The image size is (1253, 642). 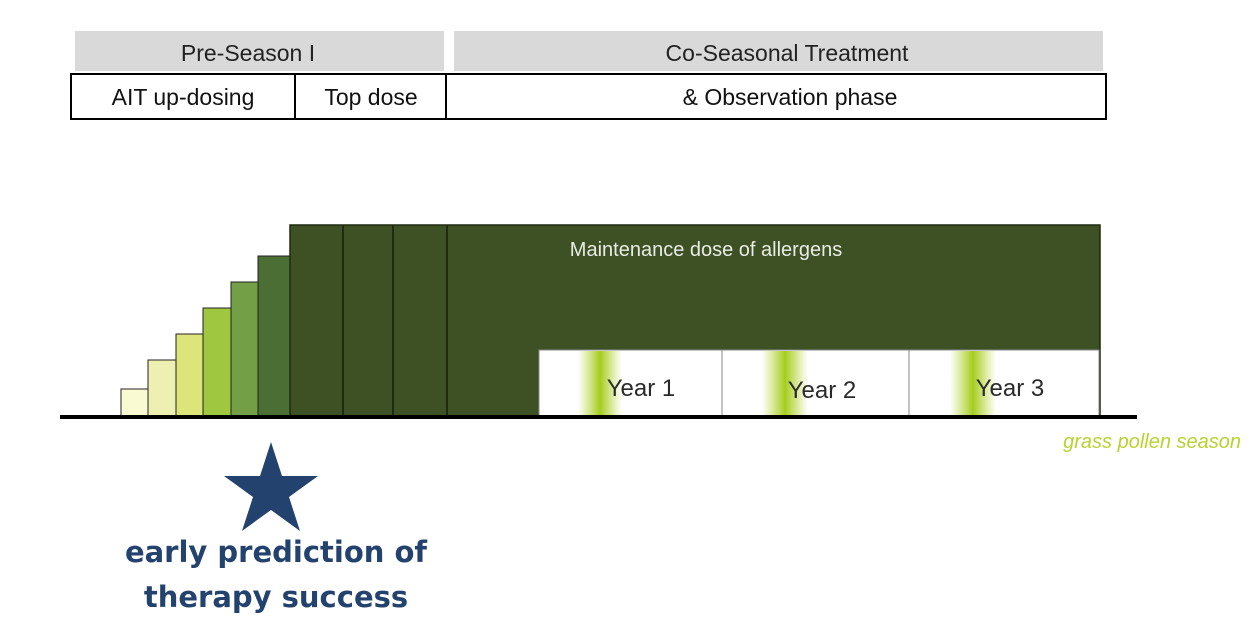 What do you see at coordinates (276, 597) in the screenshot?
I see `prediction-line-2: therapy success` at bounding box center [276, 597].